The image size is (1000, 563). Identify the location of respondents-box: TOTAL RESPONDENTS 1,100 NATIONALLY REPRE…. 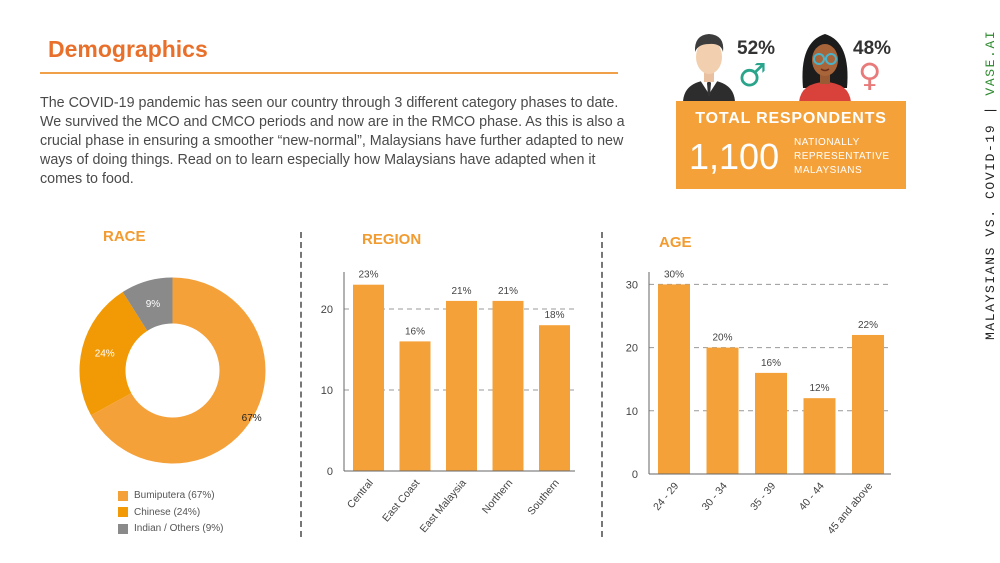
(791, 145).